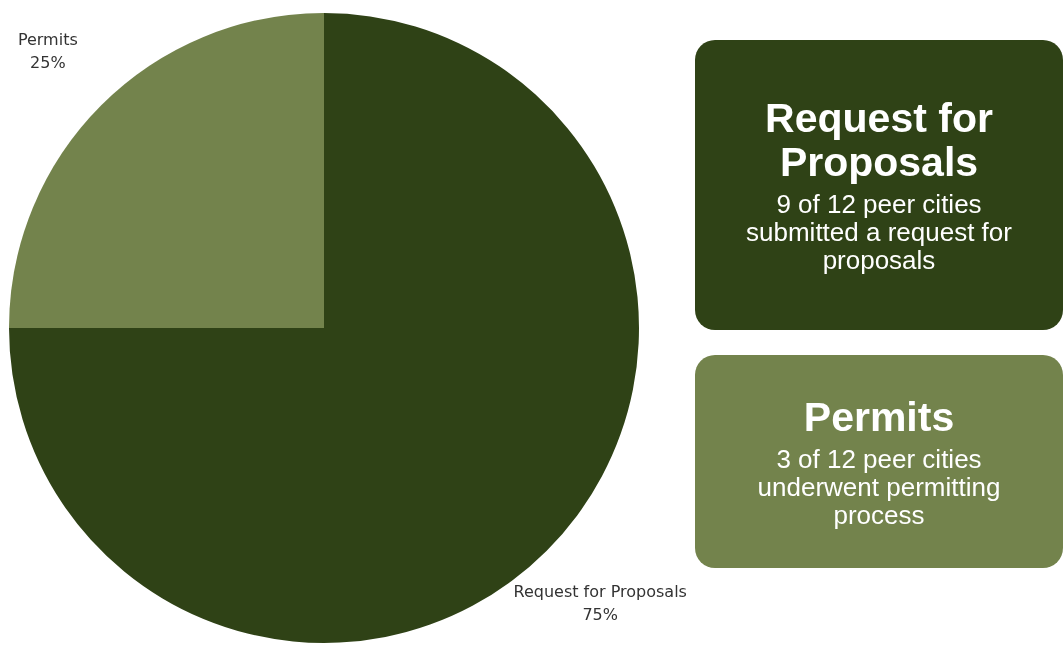  Describe the element at coordinates (48, 62) in the screenshot. I see `data-label: 25%` at that location.